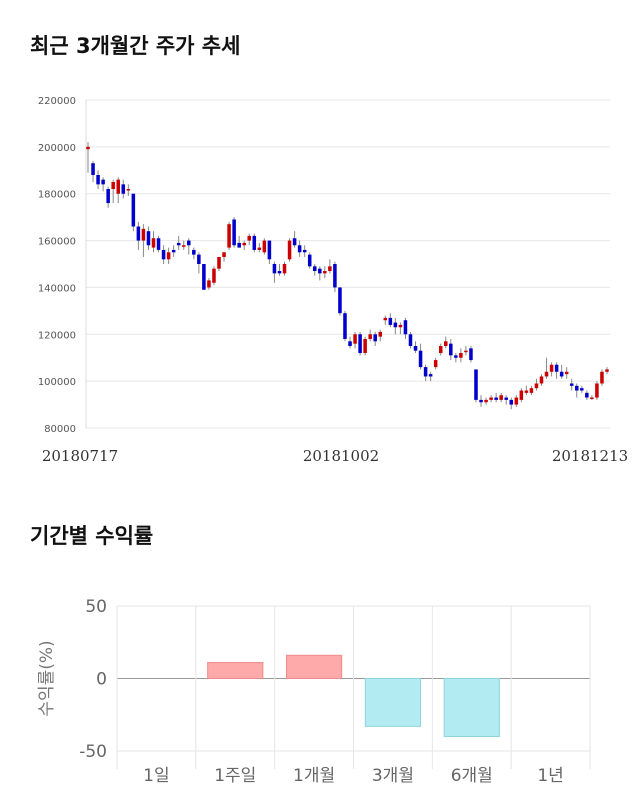 This screenshot has width=640, height=810. What do you see at coordinates (47, 678) in the screenshot?
I see `y-axis-label: 수익률(%)` at bounding box center [47, 678].